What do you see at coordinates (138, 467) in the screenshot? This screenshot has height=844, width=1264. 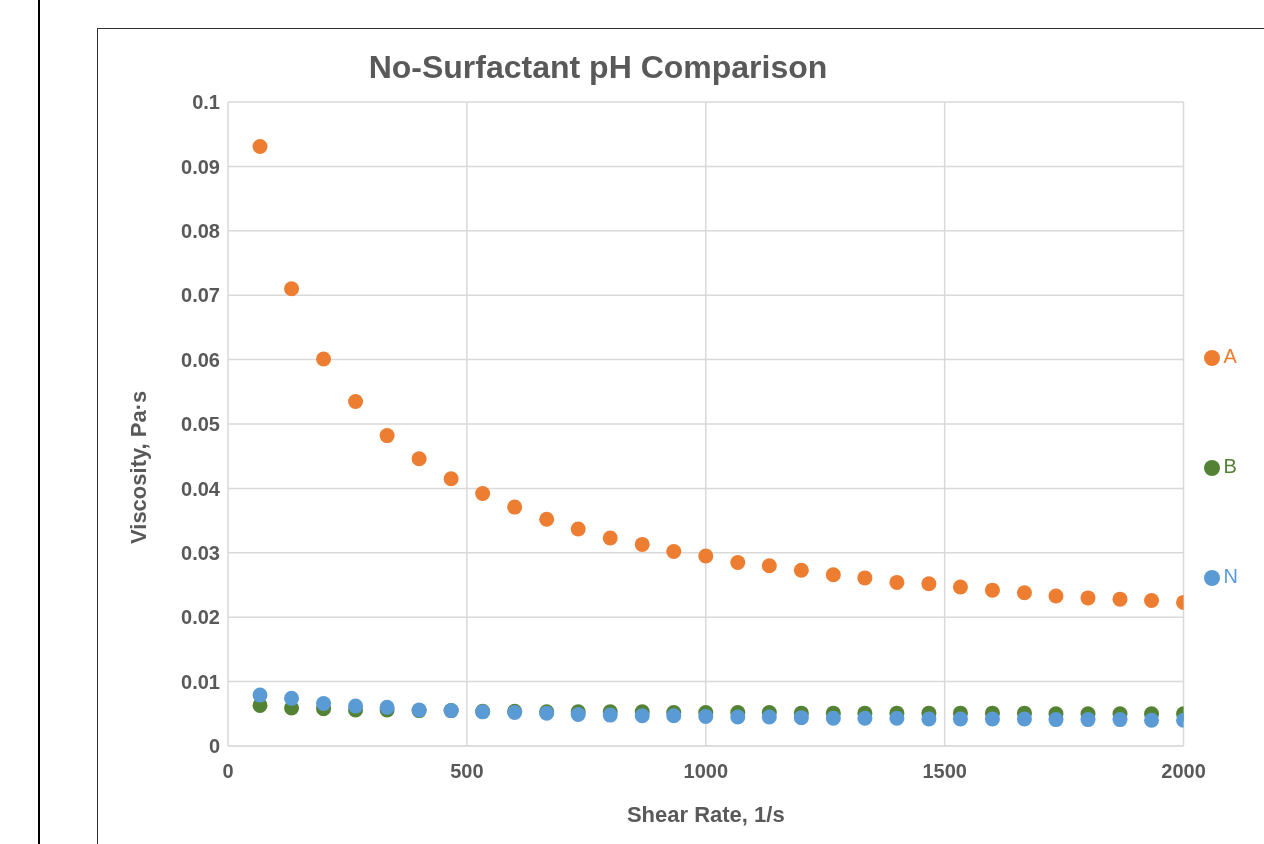 I see `y-axis-title: Viscosity, Pa·s` at bounding box center [138, 467].